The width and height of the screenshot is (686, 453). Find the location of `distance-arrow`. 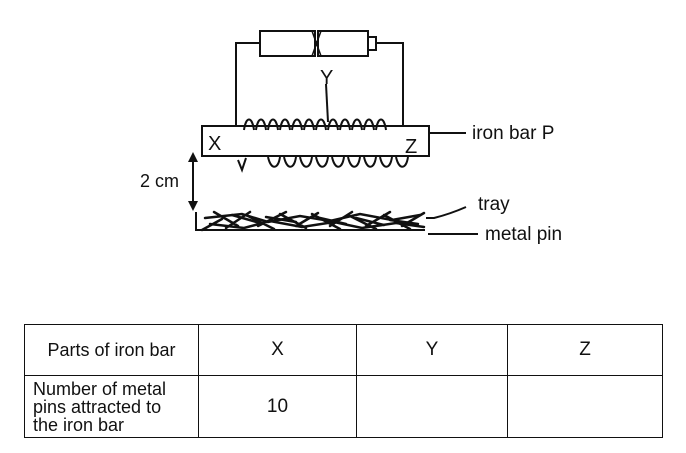

distance-arrow is located at coordinates (193, 181).